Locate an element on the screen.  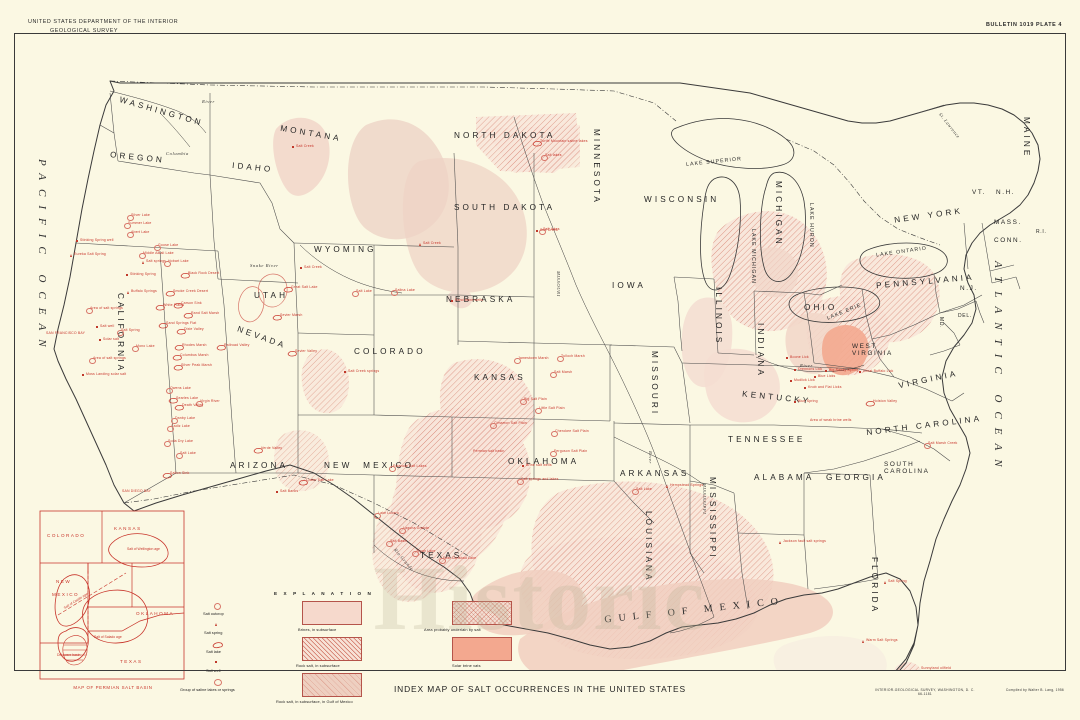
agency-line-2: GEOLOGICAL SURVEY is located at coordinates (84, 31).